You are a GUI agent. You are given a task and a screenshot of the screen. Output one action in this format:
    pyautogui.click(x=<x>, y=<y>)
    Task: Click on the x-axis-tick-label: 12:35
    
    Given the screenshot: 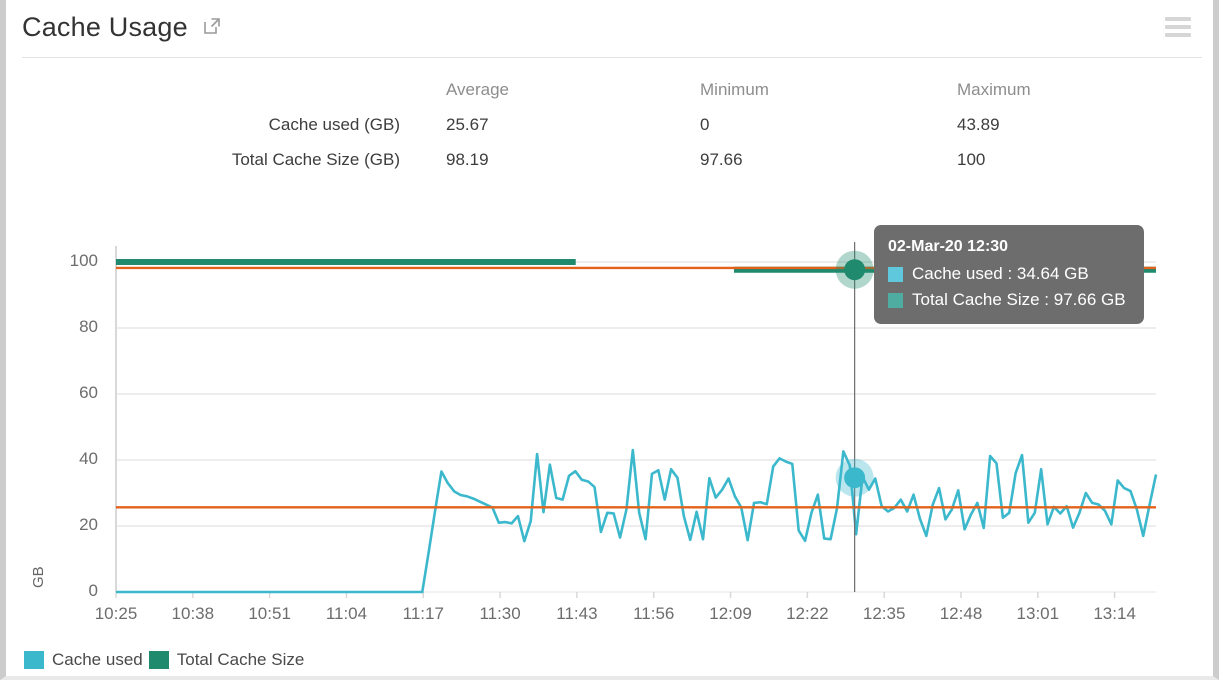 What is the action you would take?
    pyautogui.click(x=884, y=613)
    